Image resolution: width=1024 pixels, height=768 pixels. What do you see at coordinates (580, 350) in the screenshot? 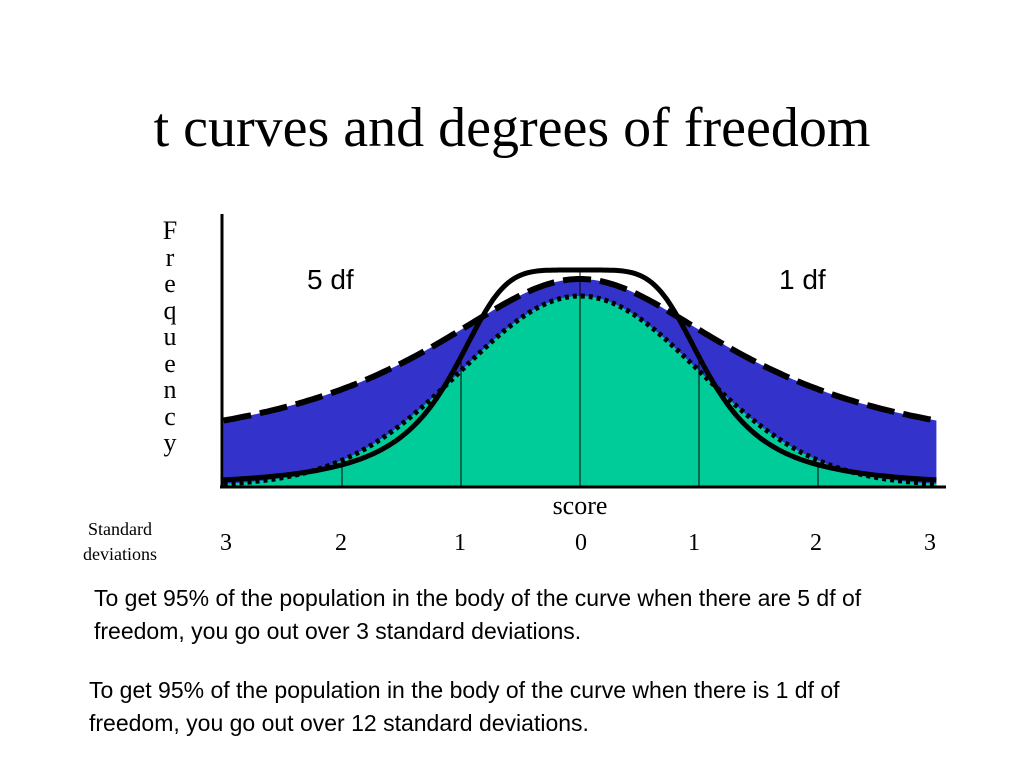
I see `t-distribution-dashed-curve` at bounding box center [580, 350].